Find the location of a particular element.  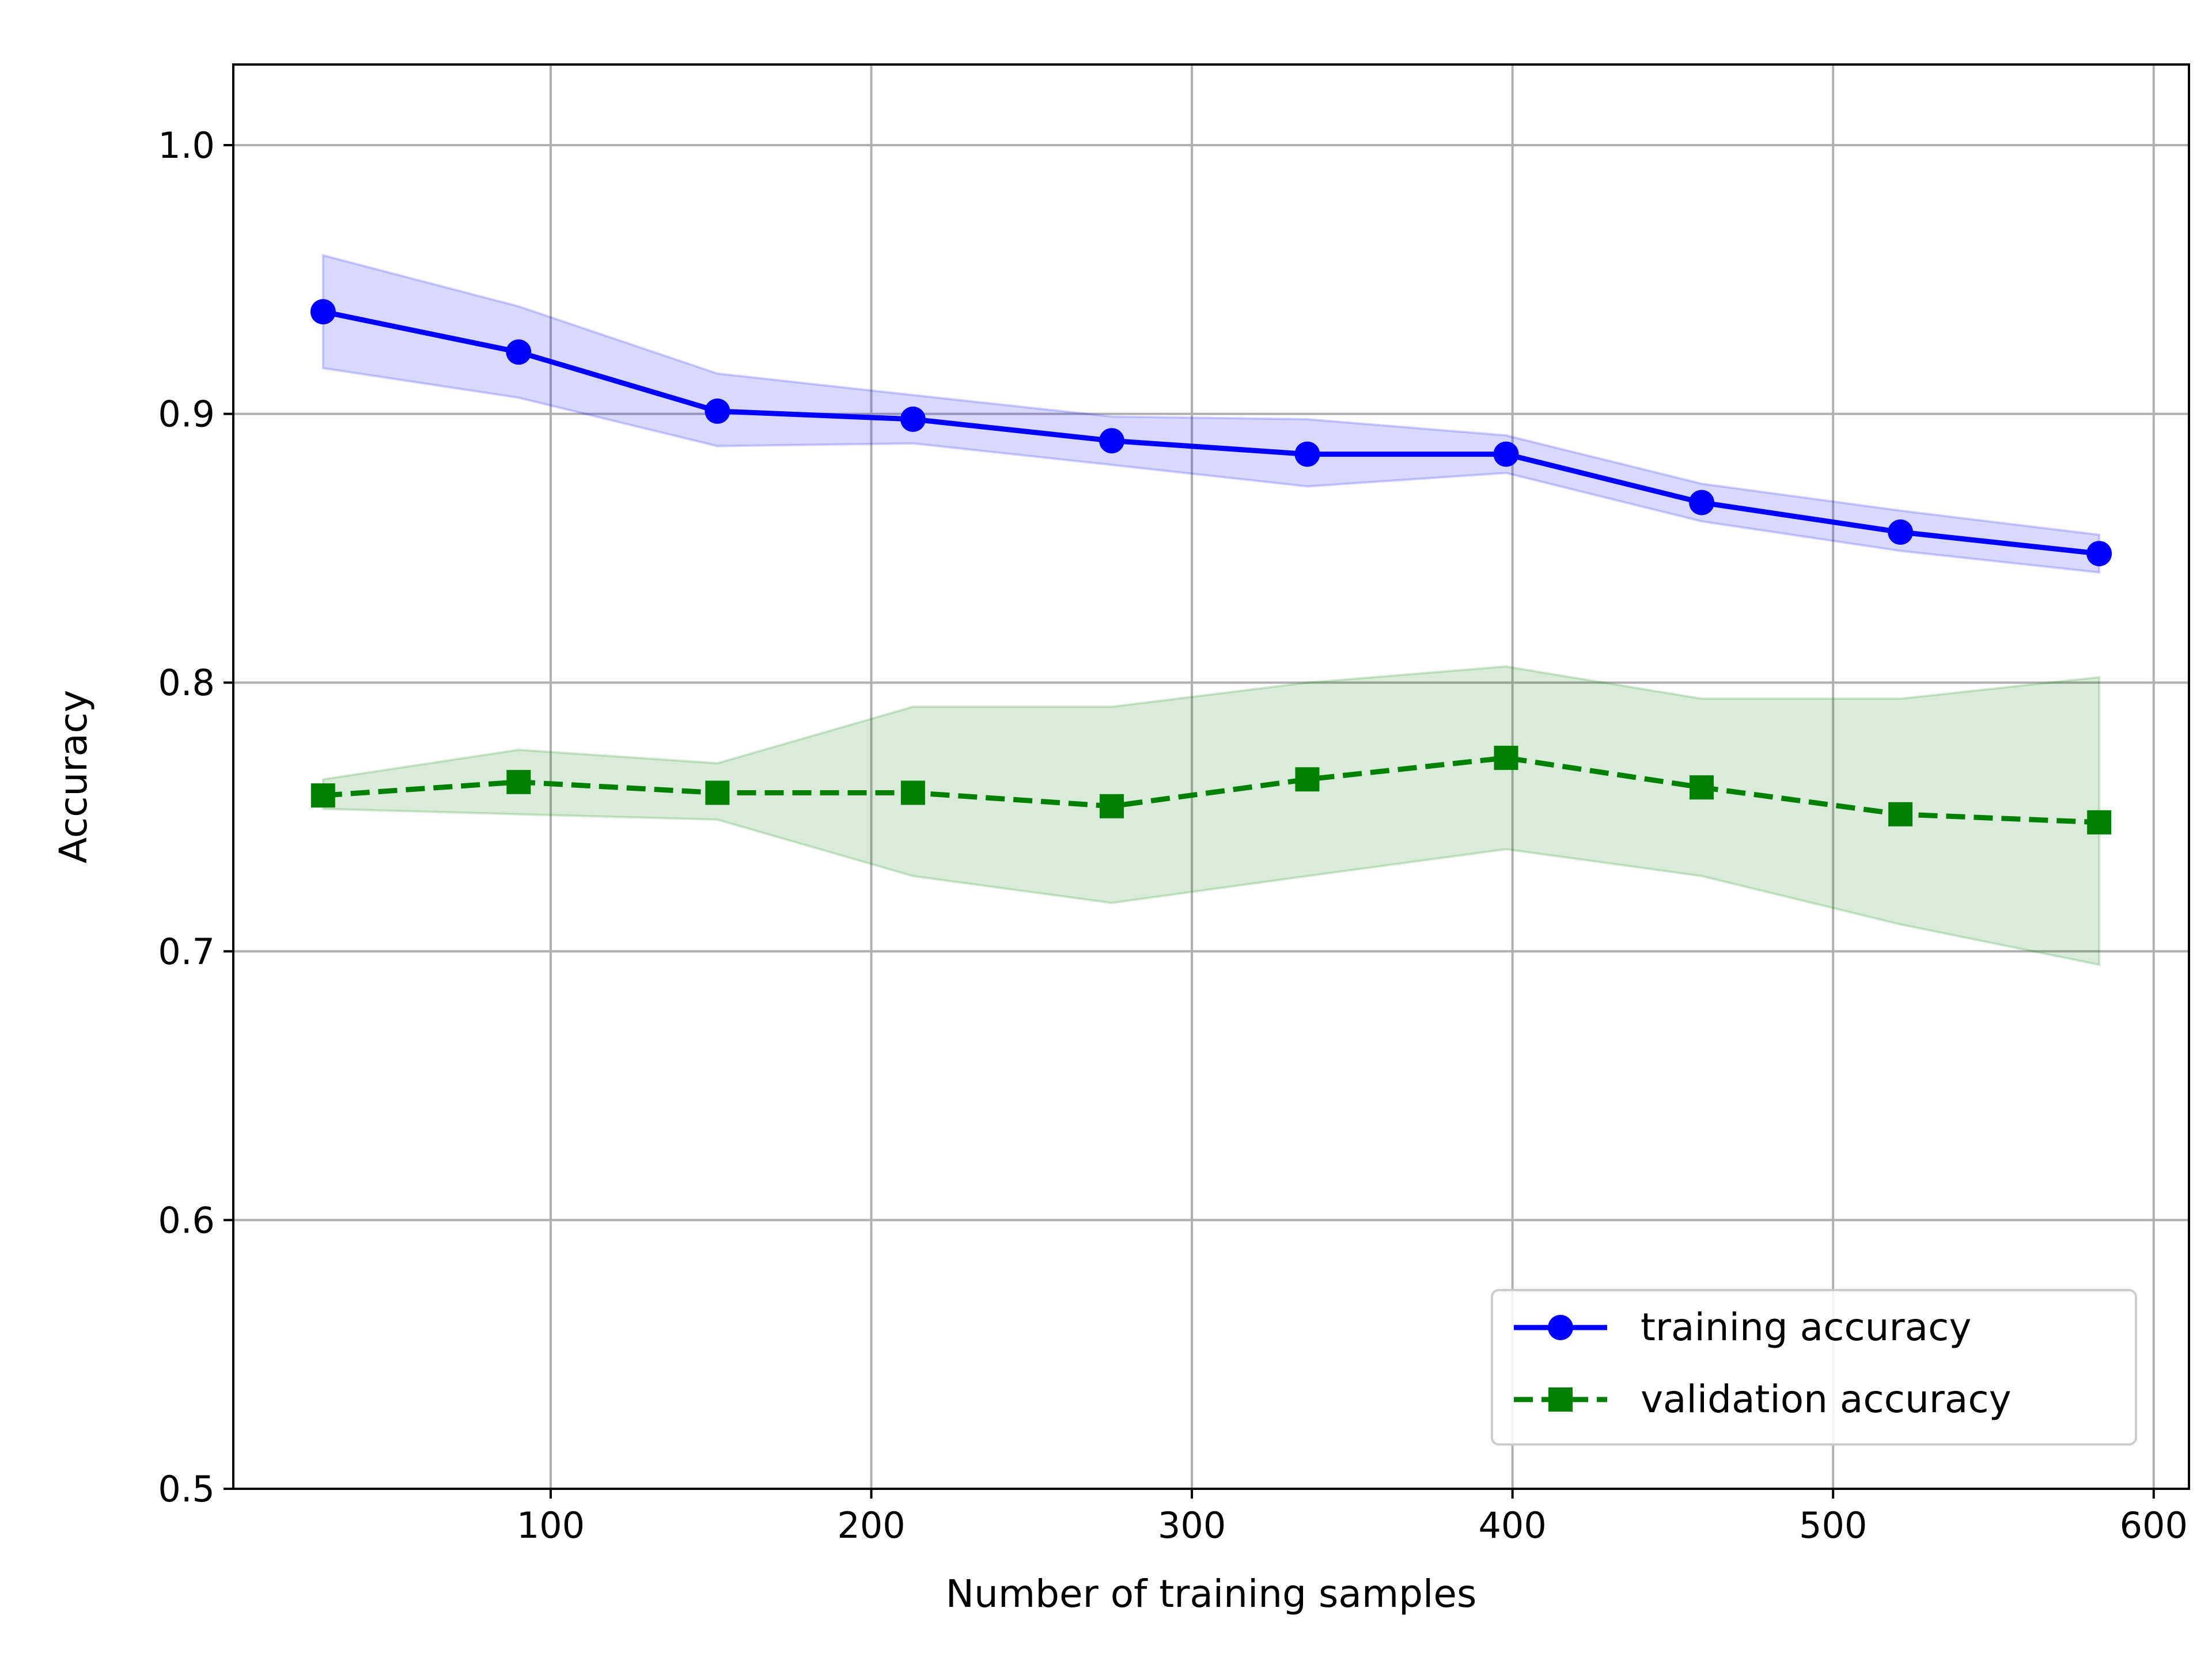

x-tick-label: 400 is located at coordinates (1512, 1525).